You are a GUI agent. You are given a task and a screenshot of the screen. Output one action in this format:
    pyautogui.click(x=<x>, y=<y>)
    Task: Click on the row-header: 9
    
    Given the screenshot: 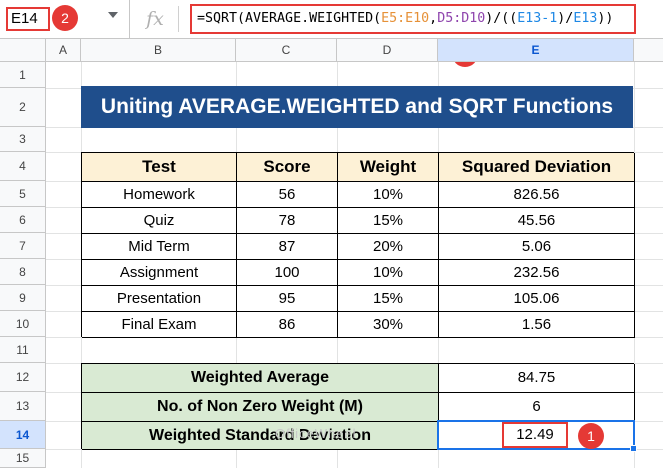 What is the action you would take?
    pyautogui.click(x=23, y=298)
    